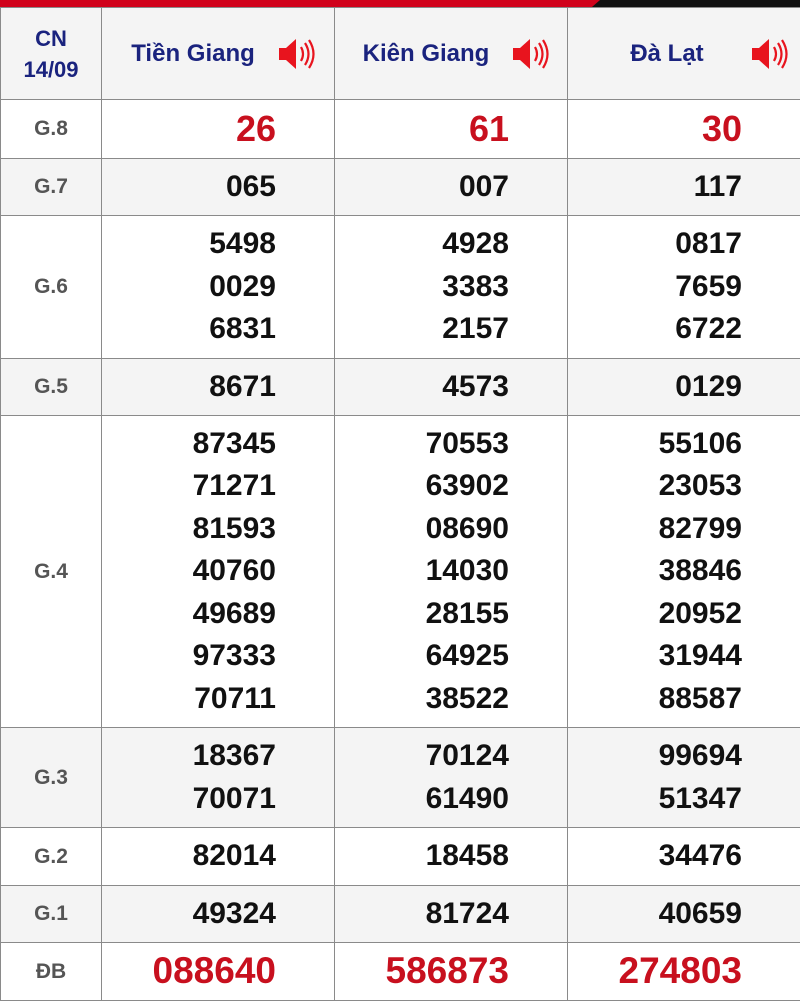 This screenshot has height=1004, width=800. Describe the element at coordinates (234, 755) in the screenshot. I see `winning-number: 18367` at that location.